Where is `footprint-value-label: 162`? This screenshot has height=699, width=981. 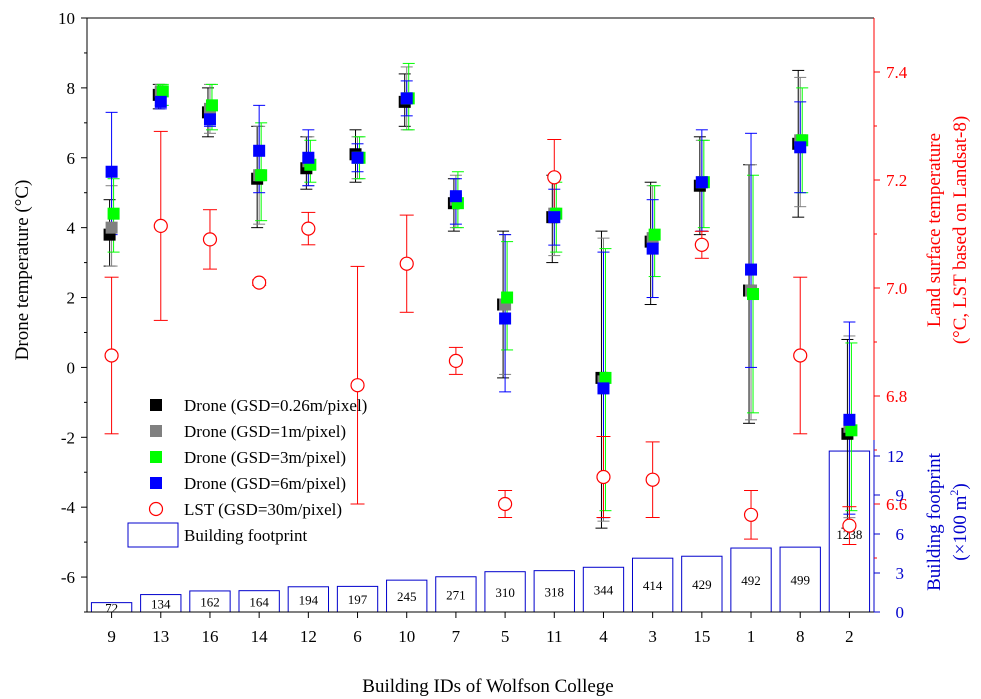
footprint-value-label: 162 is located at coordinates (210, 601).